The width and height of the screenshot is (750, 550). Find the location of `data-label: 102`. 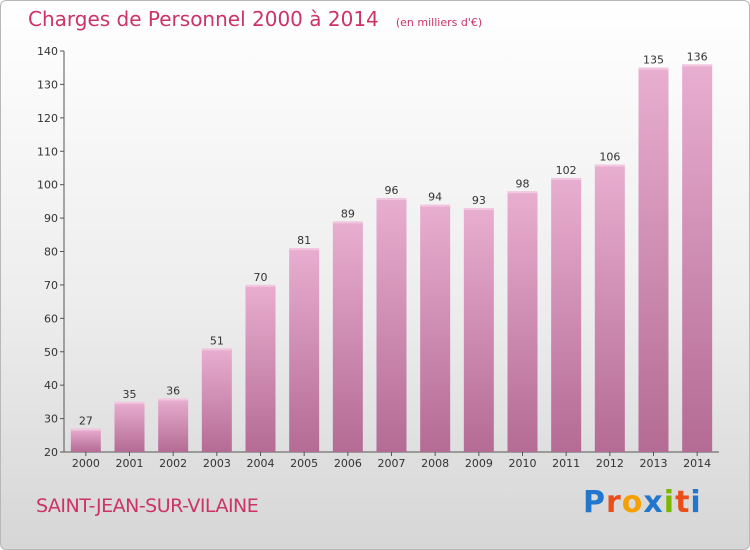

data-label: 102 is located at coordinates (566, 170).